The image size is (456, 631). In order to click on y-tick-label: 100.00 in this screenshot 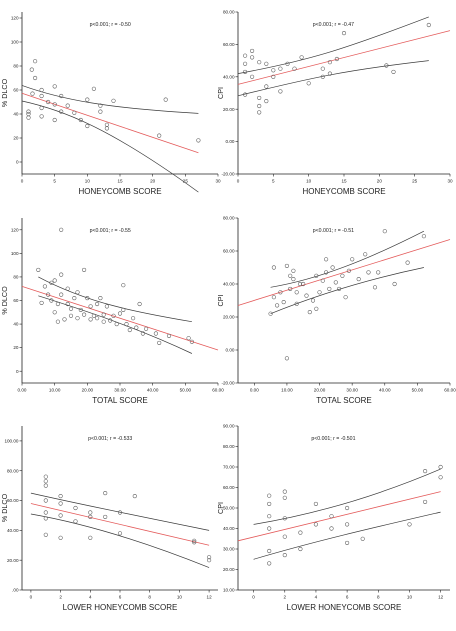, I will do `click(11, 441)`.